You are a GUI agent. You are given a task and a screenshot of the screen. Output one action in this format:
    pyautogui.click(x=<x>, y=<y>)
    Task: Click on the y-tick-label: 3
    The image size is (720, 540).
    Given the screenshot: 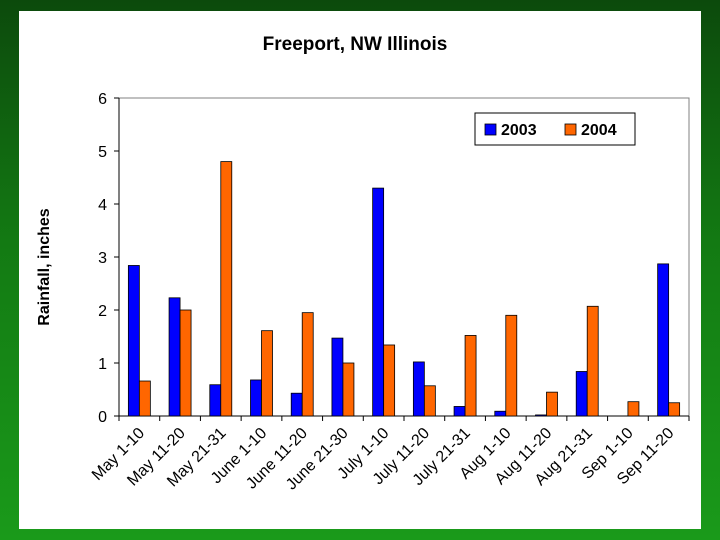 What is the action you would take?
    pyautogui.click(x=102, y=258)
    